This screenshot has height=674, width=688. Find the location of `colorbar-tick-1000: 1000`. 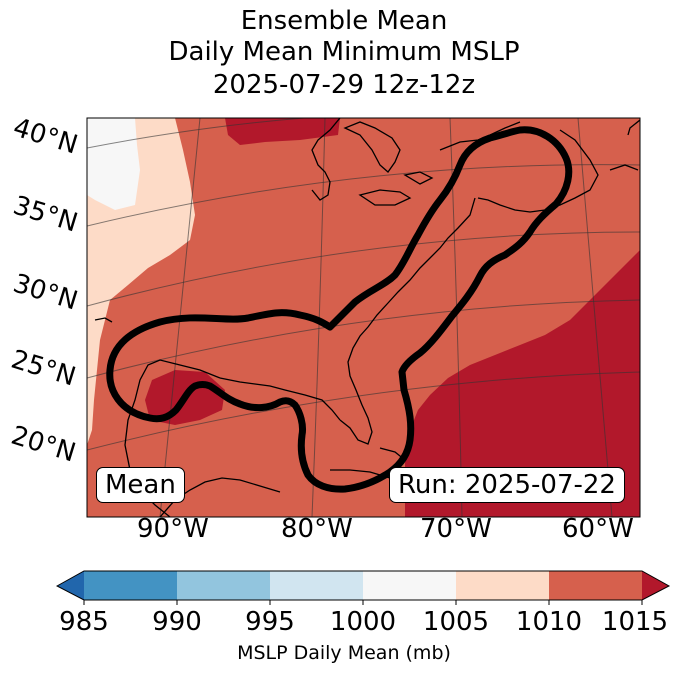

colorbar-tick-1000: 1000 is located at coordinates (363, 622).